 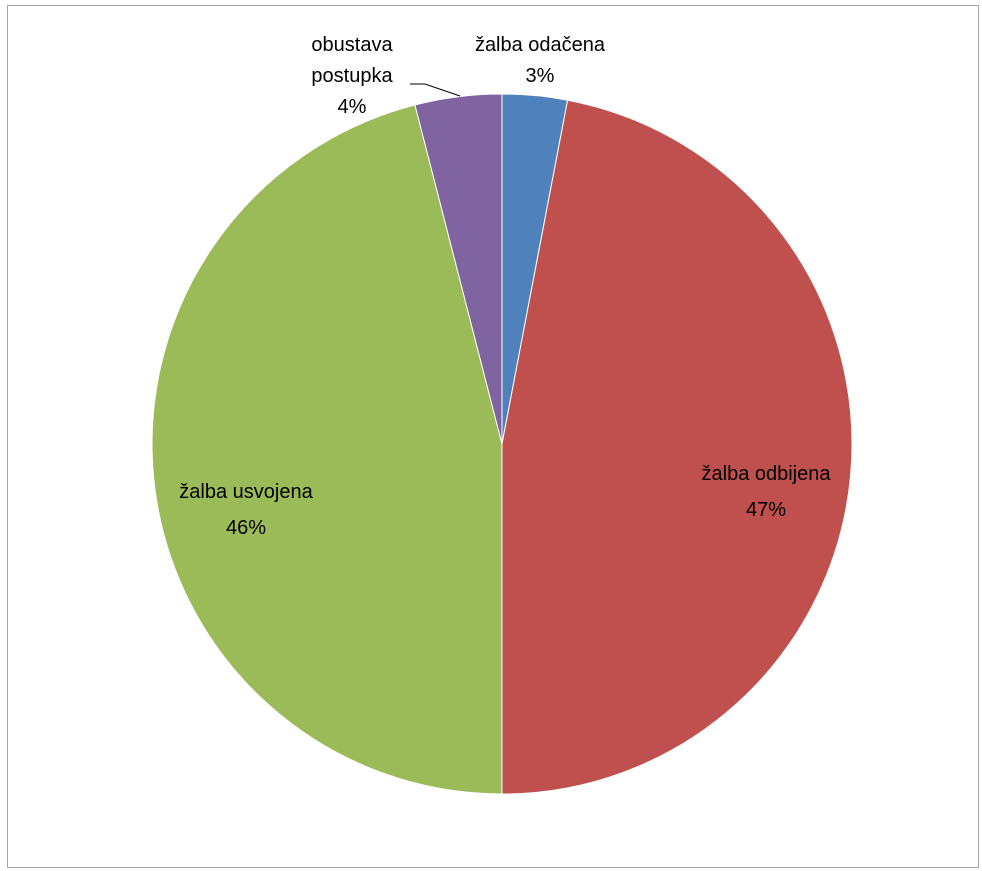 I want to click on leader-line, so click(x=435, y=90).